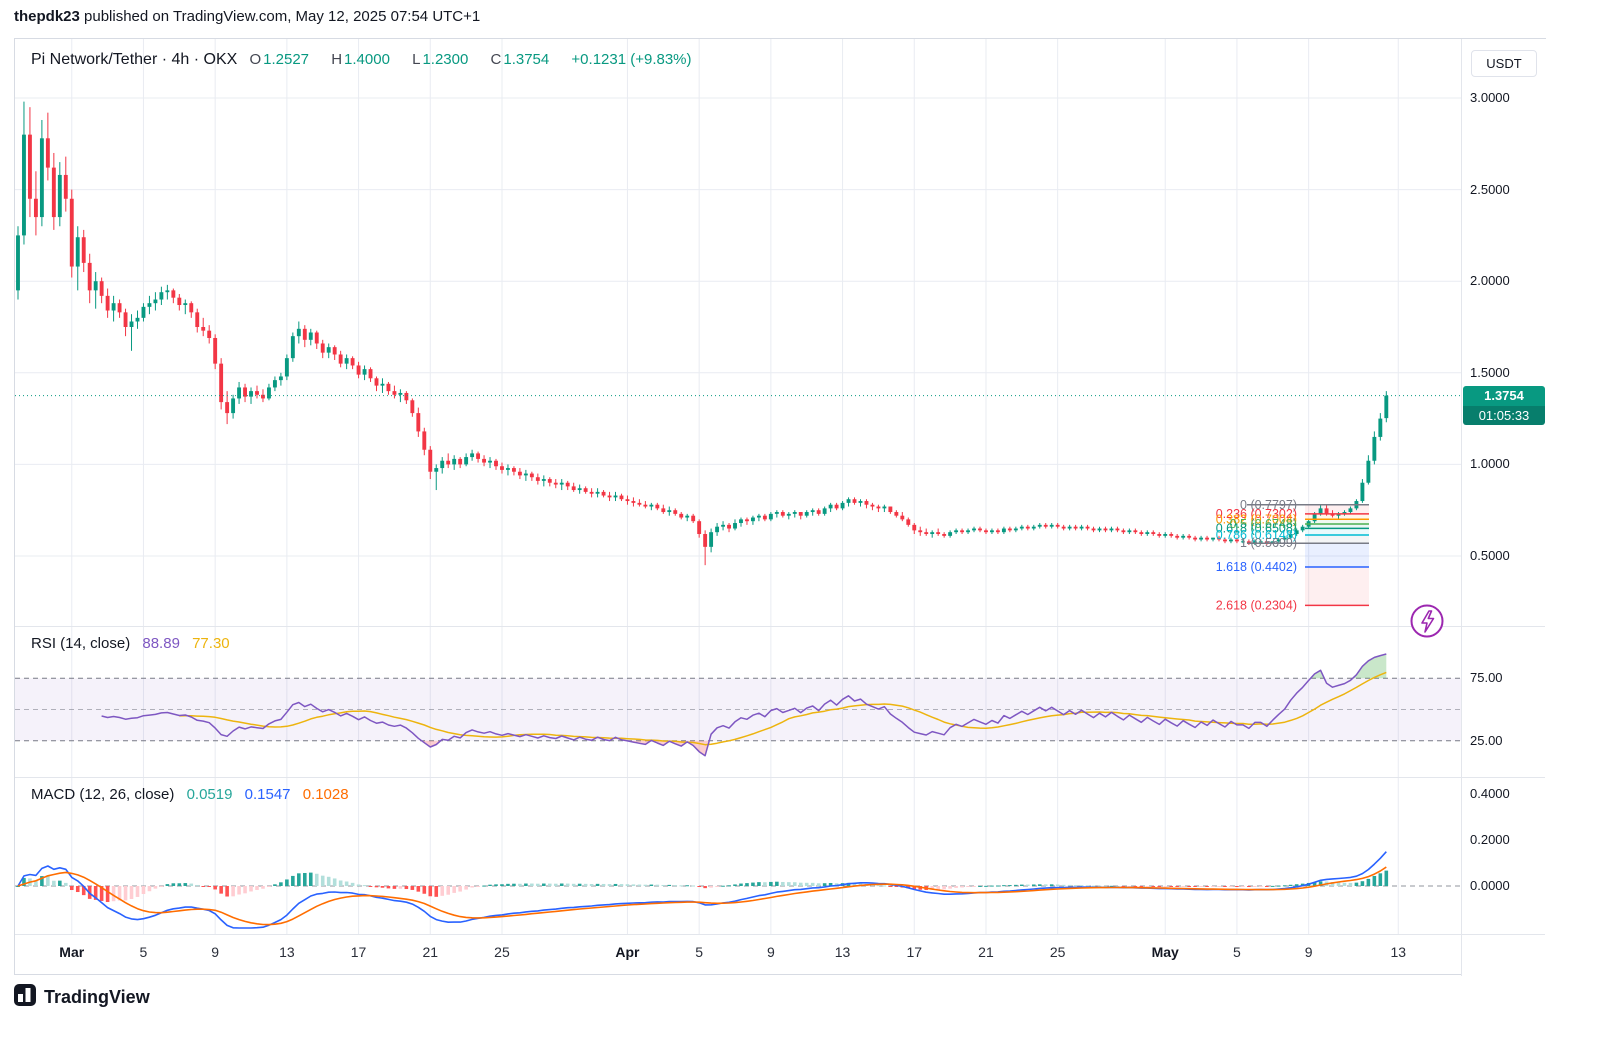 The image size is (1600, 1045). What do you see at coordinates (1490, 281) in the screenshot?
I see `axis-tick: 2.0000` at bounding box center [1490, 281].